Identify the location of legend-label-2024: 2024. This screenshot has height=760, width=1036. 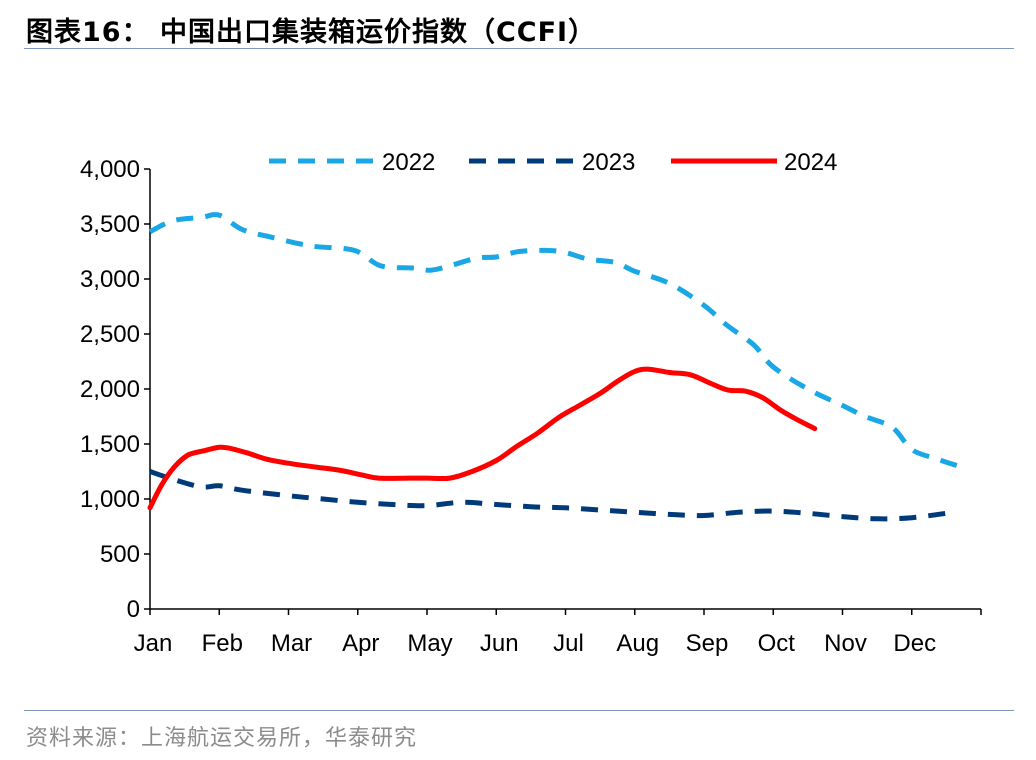
(810, 162).